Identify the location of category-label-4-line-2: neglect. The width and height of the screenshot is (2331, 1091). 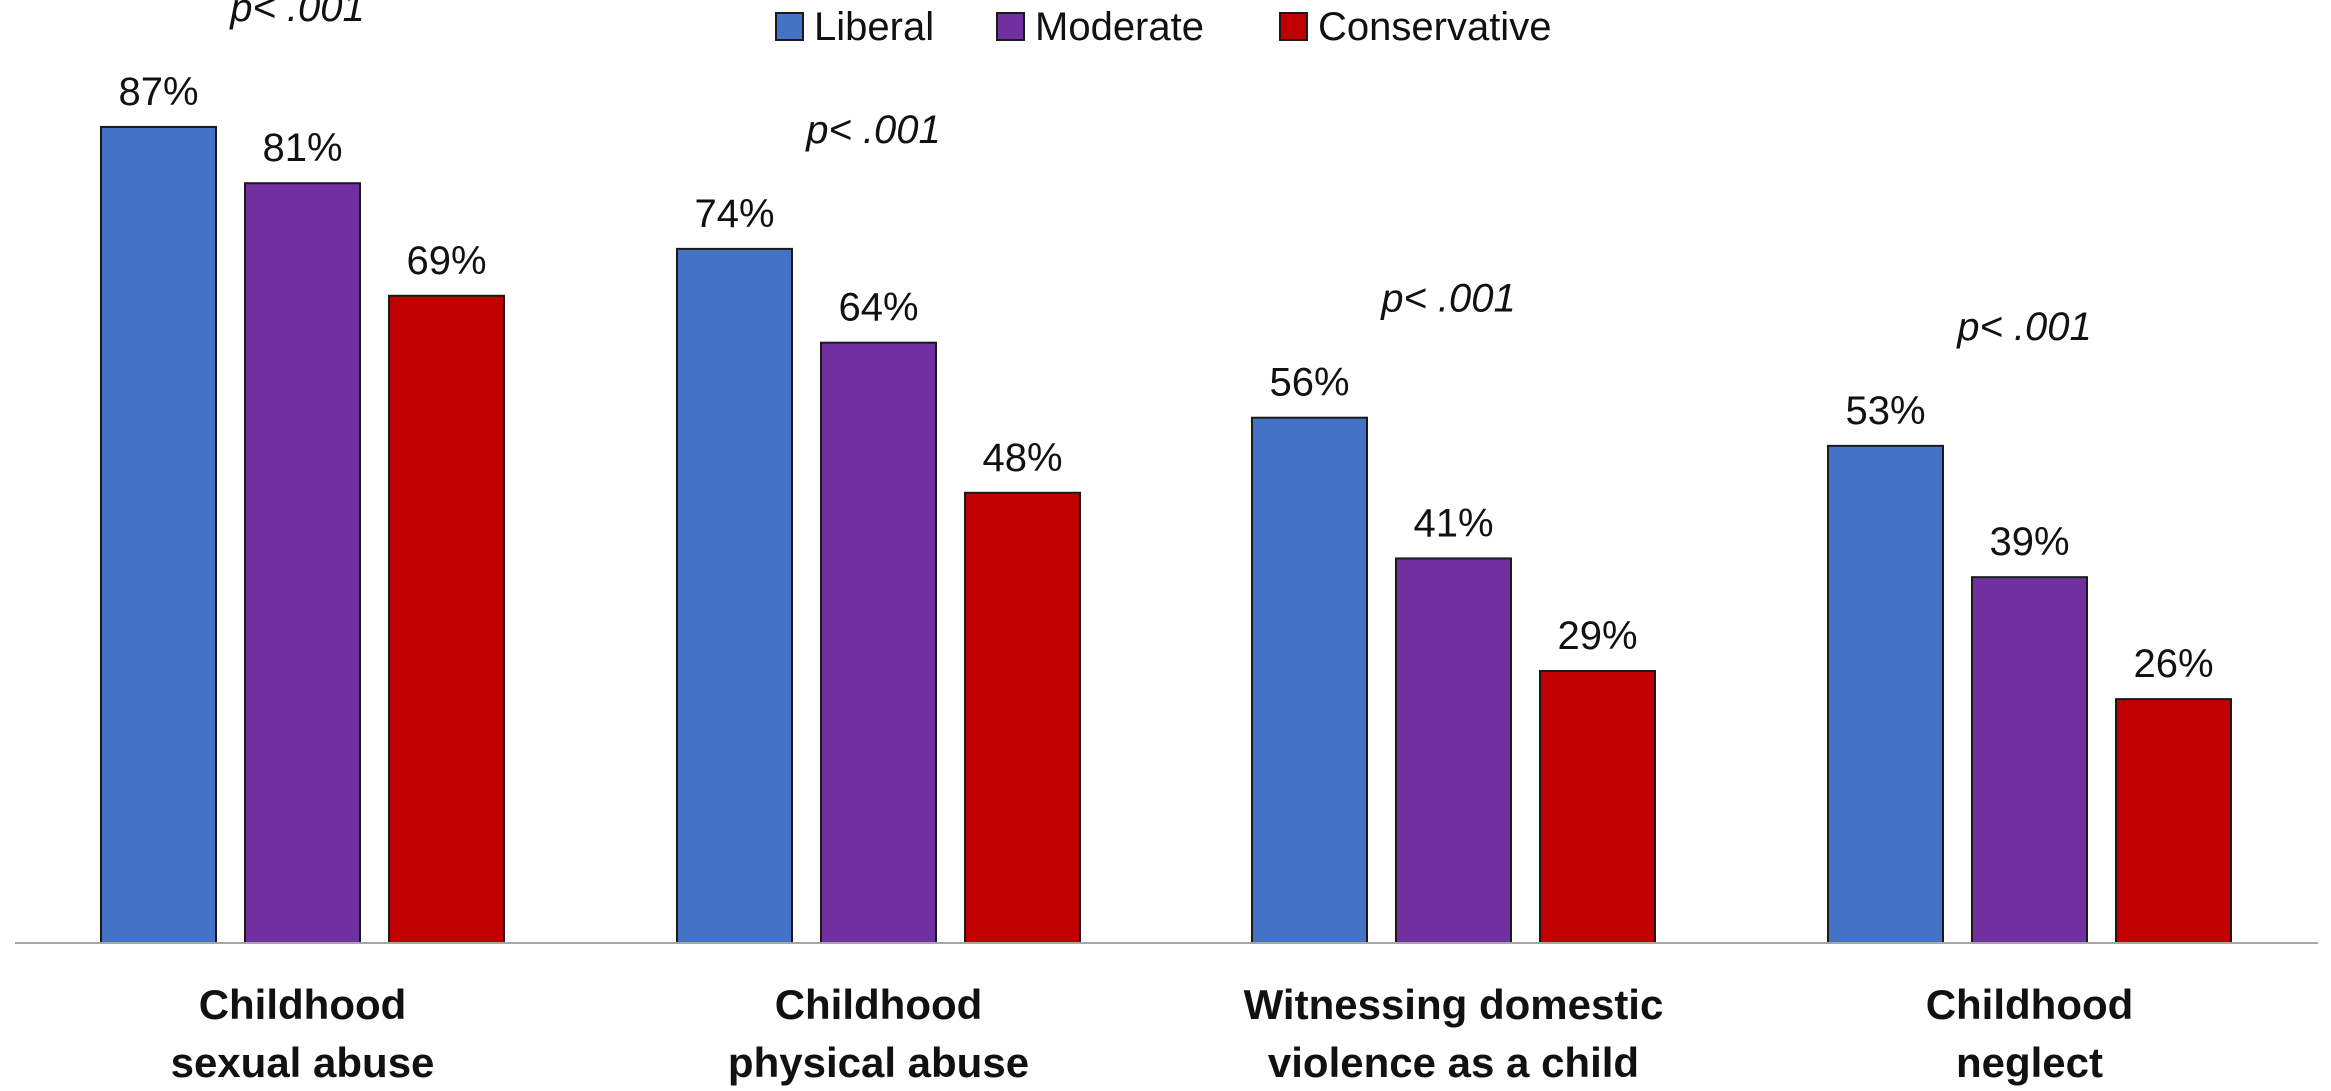
(2029, 1062).